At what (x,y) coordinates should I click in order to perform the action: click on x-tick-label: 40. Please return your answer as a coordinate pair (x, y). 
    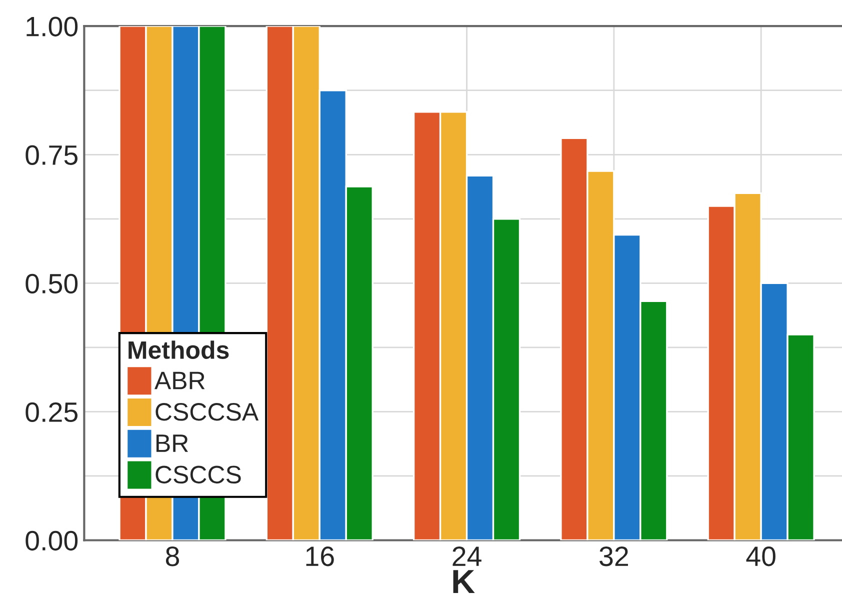
    Looking at the image, I should click on (761, 556).